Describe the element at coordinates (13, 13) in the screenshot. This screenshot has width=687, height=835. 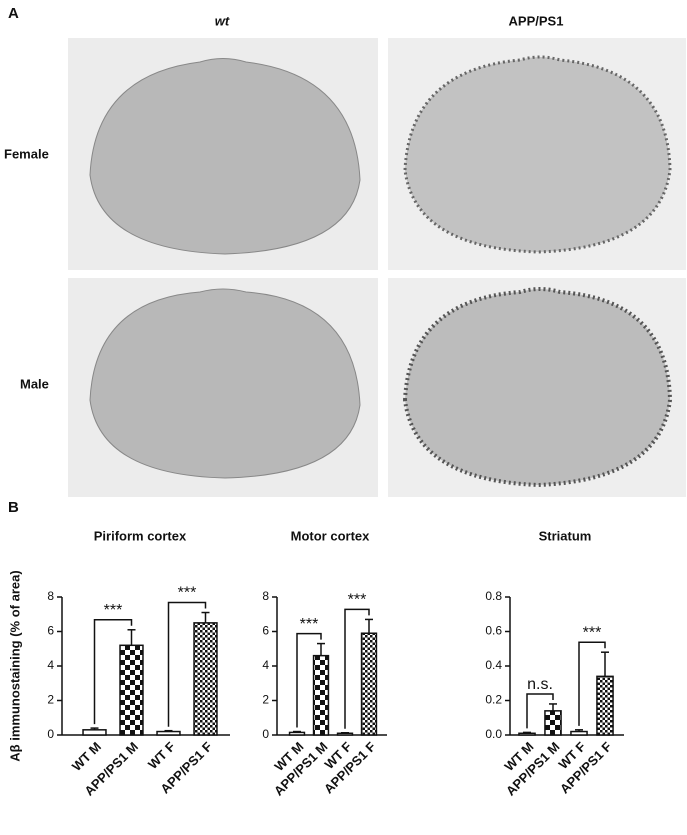
I see `panel-label: A` at that location.